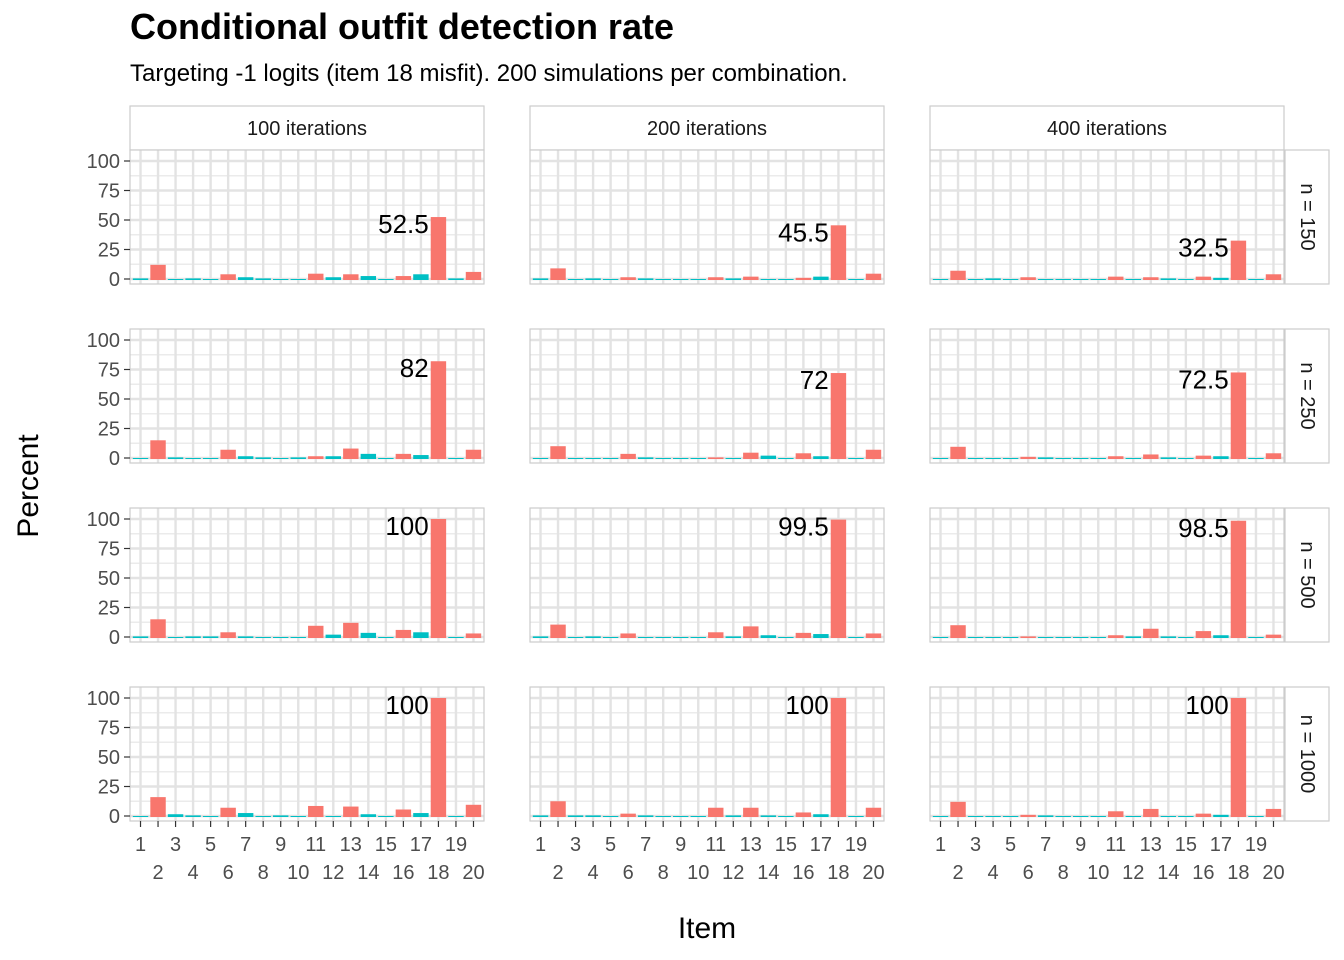 The image size is (1344, 960). What do you see at coordinates (1307, 575) in the screenshot?
I see `facet-row-strip: n = 500` at bounding box center [1307, 575].